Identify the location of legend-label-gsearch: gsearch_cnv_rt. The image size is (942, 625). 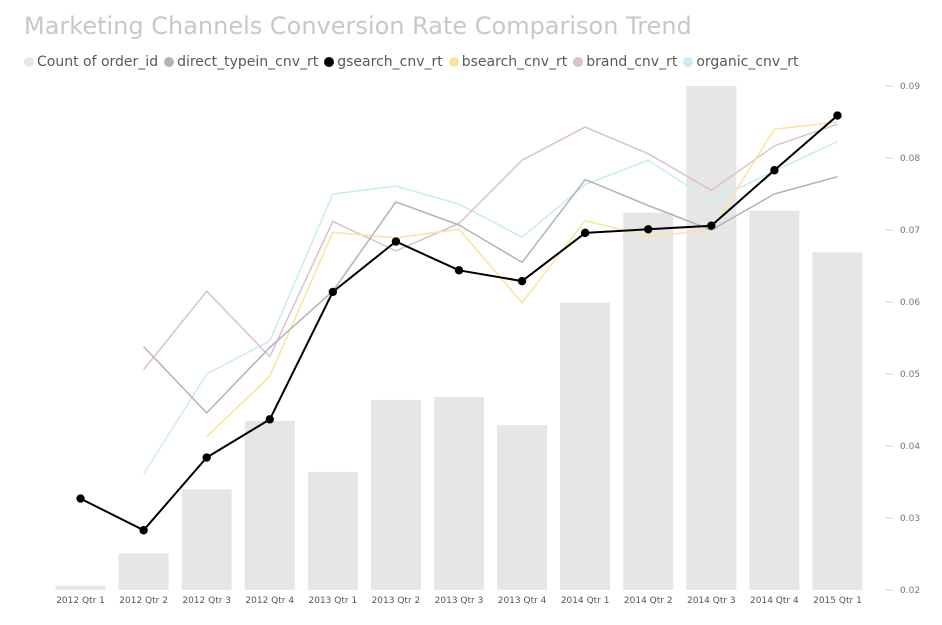
(390, 62).